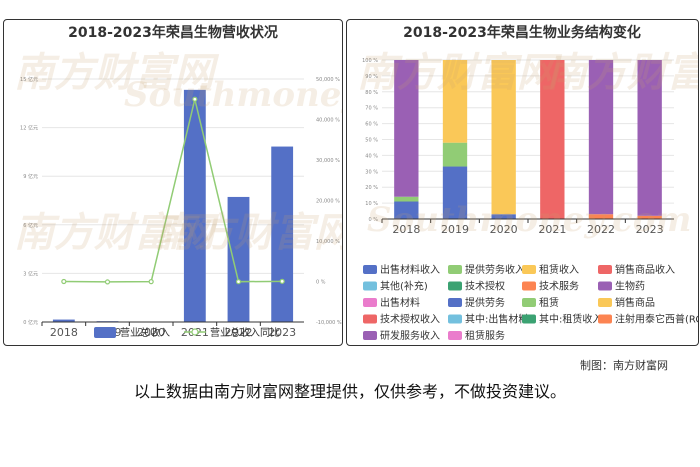 This screenshot has width=700, height=467. What do you see at coordinates (485, 302) in the screenshot?
I see `legend-label: 提供劳务` at bounding box center [485, 302].